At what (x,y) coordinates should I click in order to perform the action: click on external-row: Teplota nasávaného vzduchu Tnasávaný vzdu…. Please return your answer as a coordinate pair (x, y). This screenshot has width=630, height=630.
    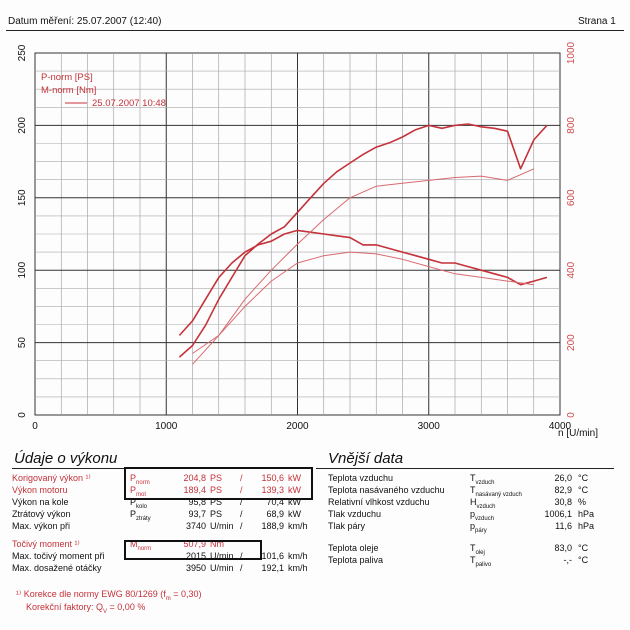
    Looking at the image, I should click on (473, 491).